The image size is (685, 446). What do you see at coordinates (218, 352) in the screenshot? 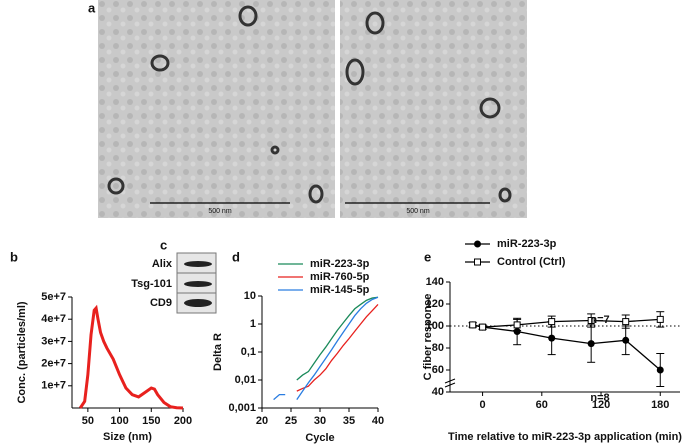
I see `y-axis-title: Delta R` at bounding box center [218, 352].